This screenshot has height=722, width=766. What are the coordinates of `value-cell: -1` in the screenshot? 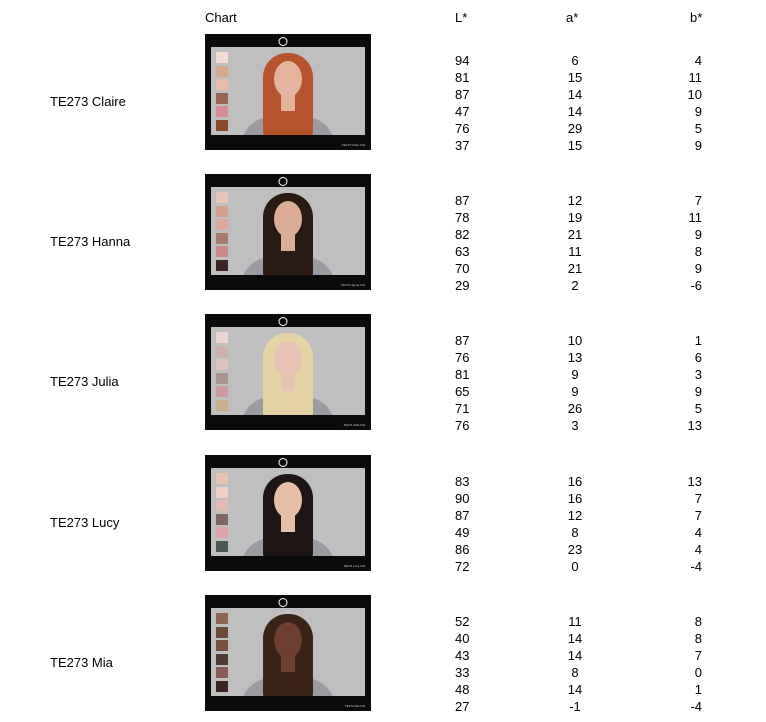 It's located at (575, 706).